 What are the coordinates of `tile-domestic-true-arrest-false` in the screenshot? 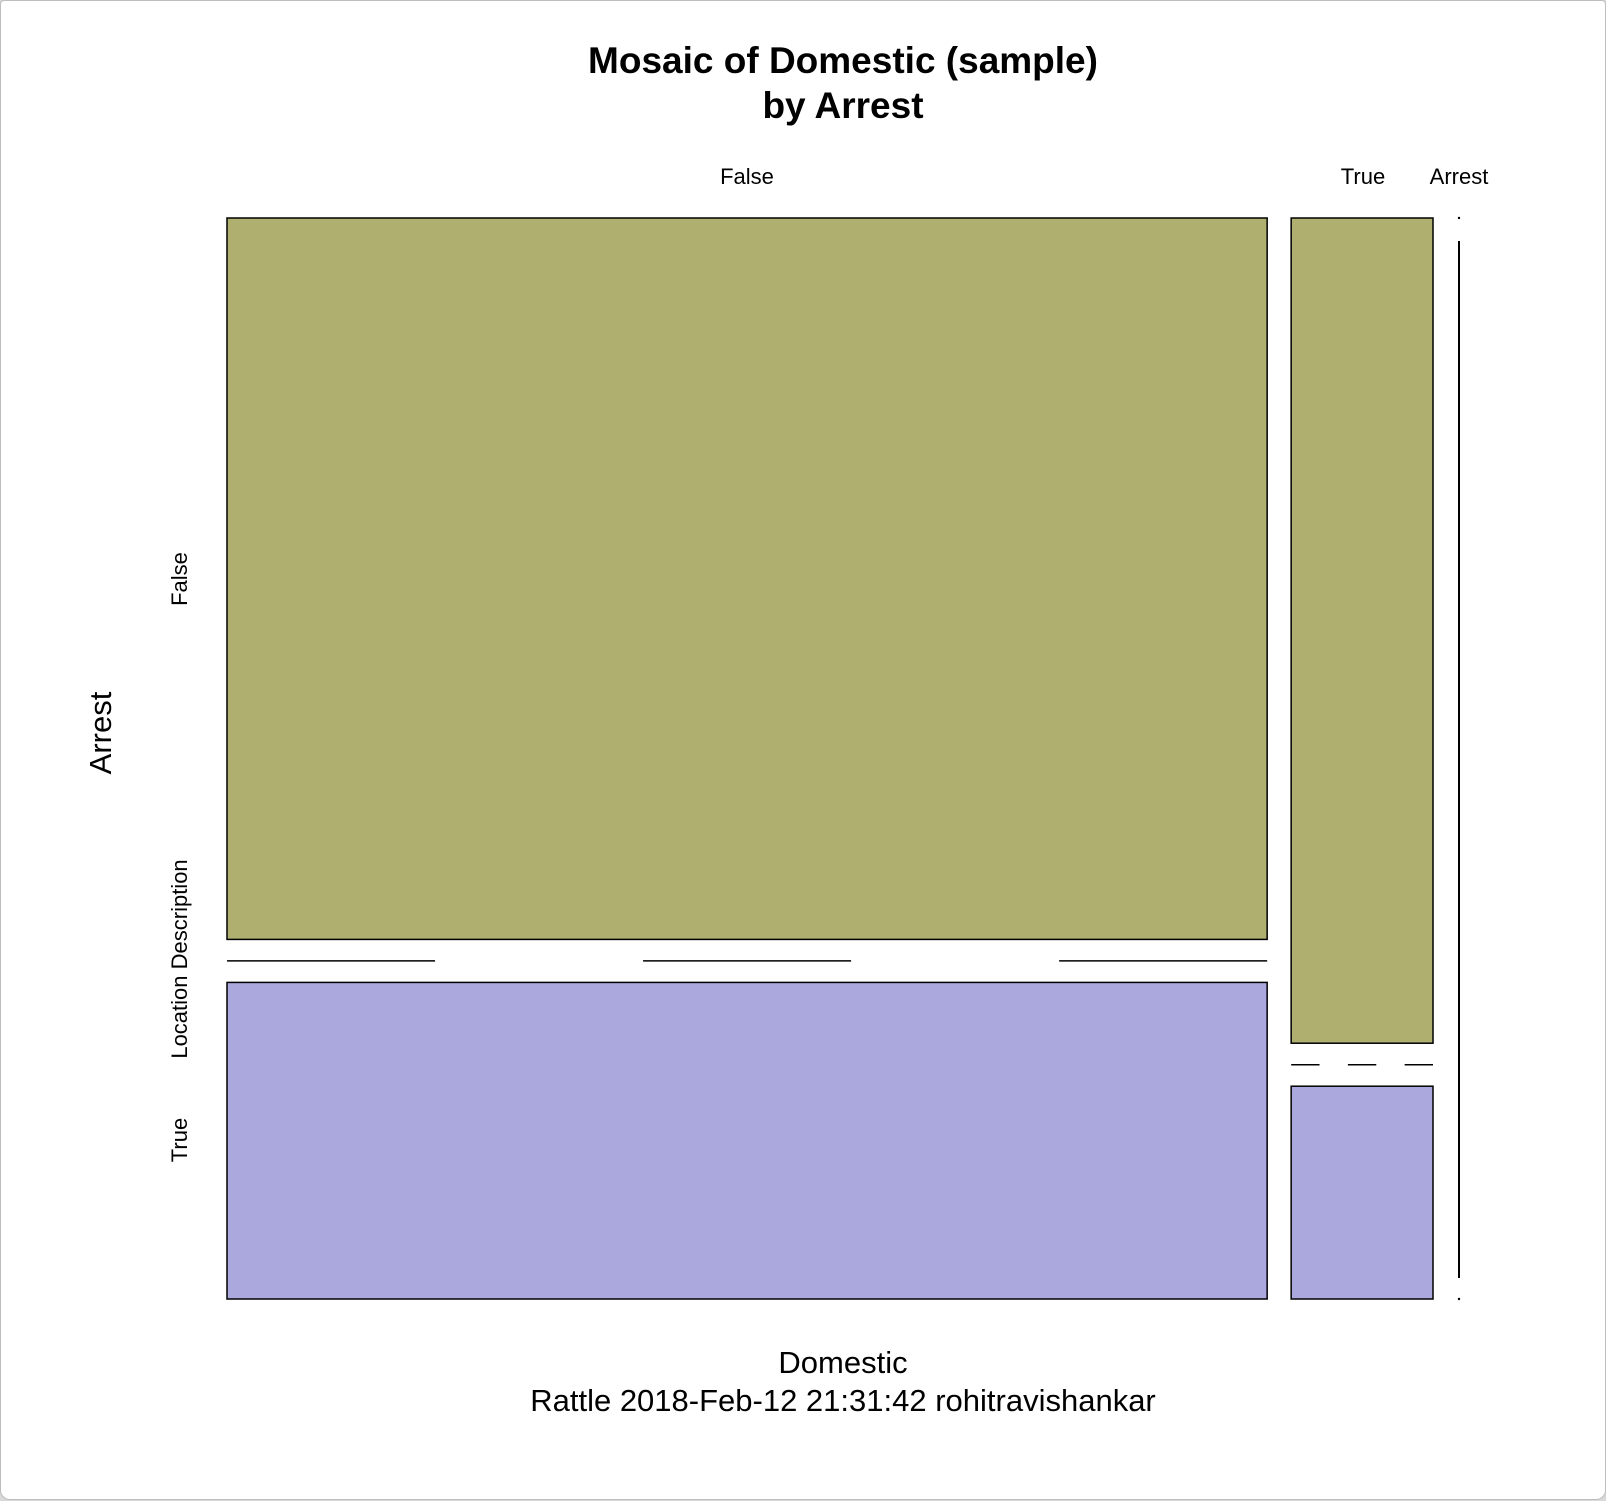 It's located at (1362, 630).